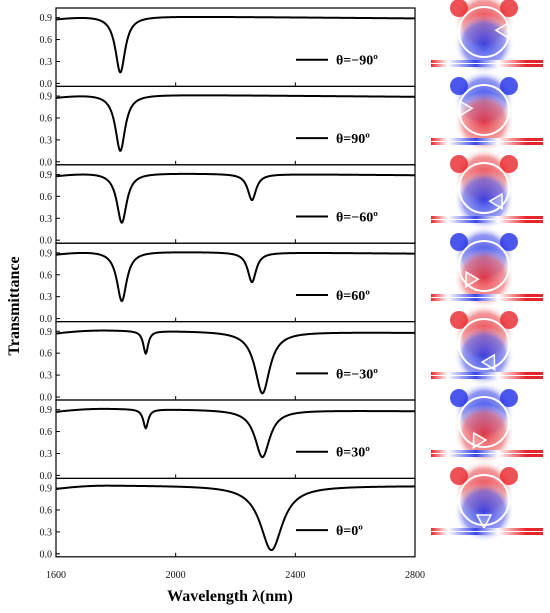 This screenshot has width=550, height=613. I want to click on panel-2: 0.0 0.3 0.6 0.9 θ=−60º, so click(228, 205).